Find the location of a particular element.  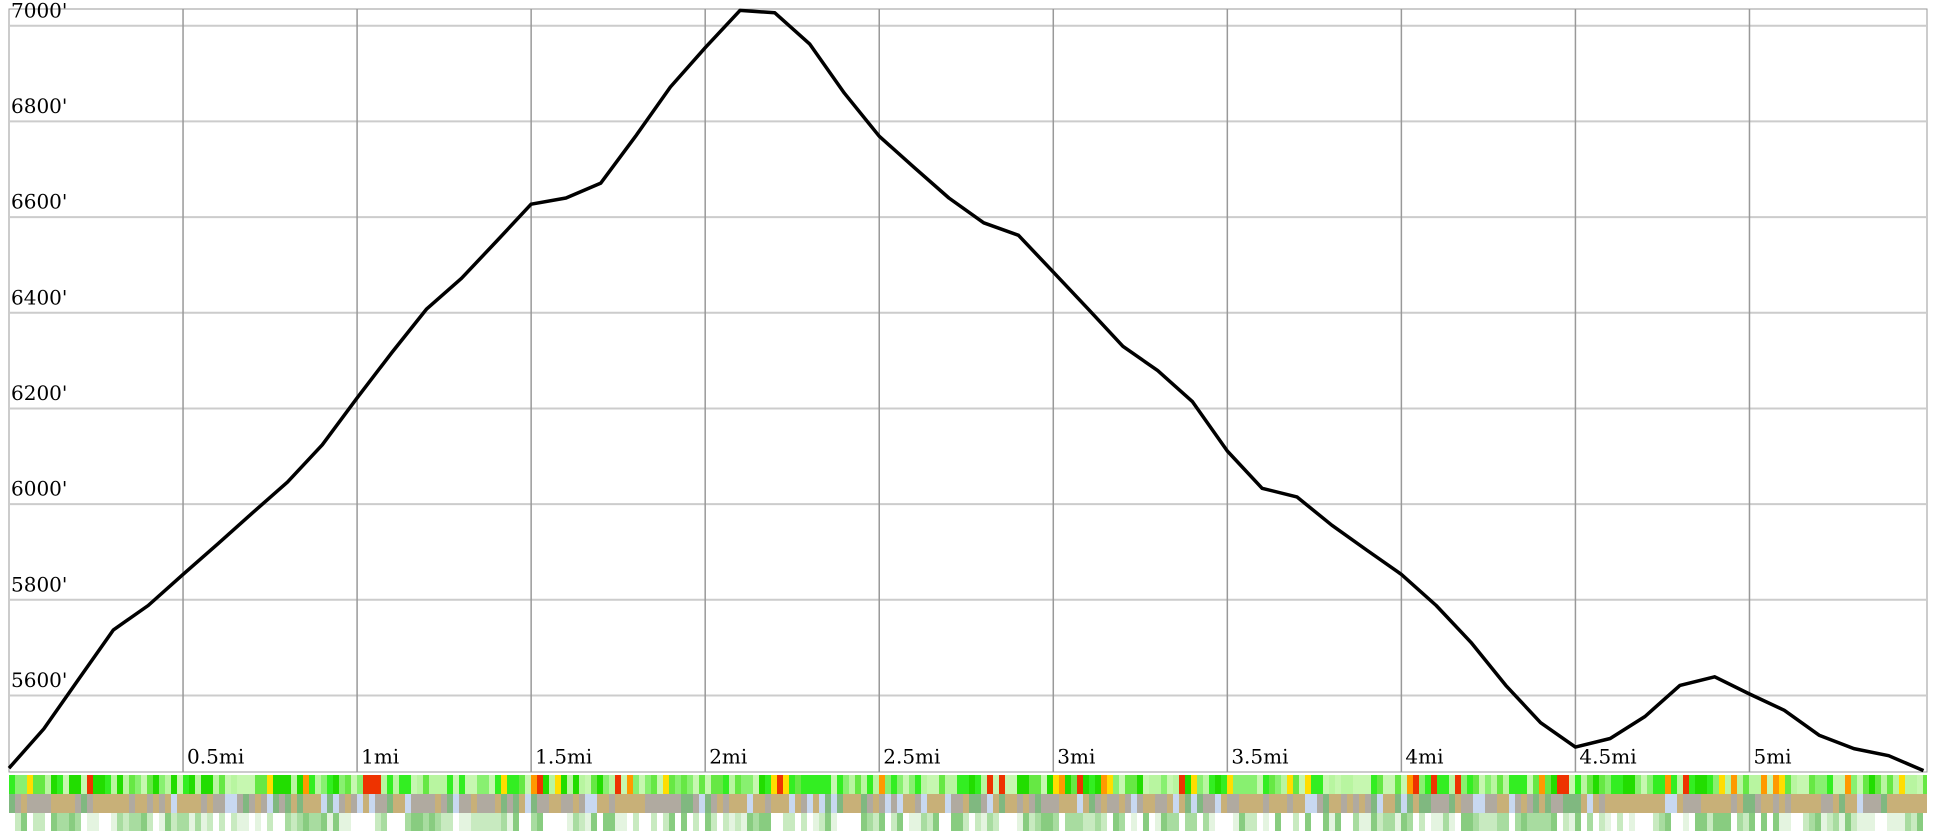

x-tick-label: 4.5mi is located at coordinates (1607, 757).